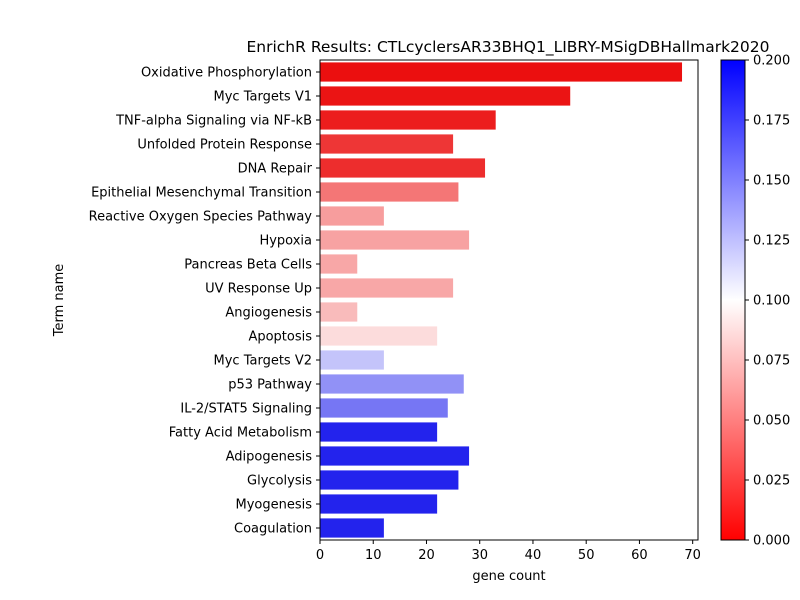 This screenshot has width=800, height=600. I want to click on y-tick-label: Oxidative Phosphorylation, so click(226, 73).